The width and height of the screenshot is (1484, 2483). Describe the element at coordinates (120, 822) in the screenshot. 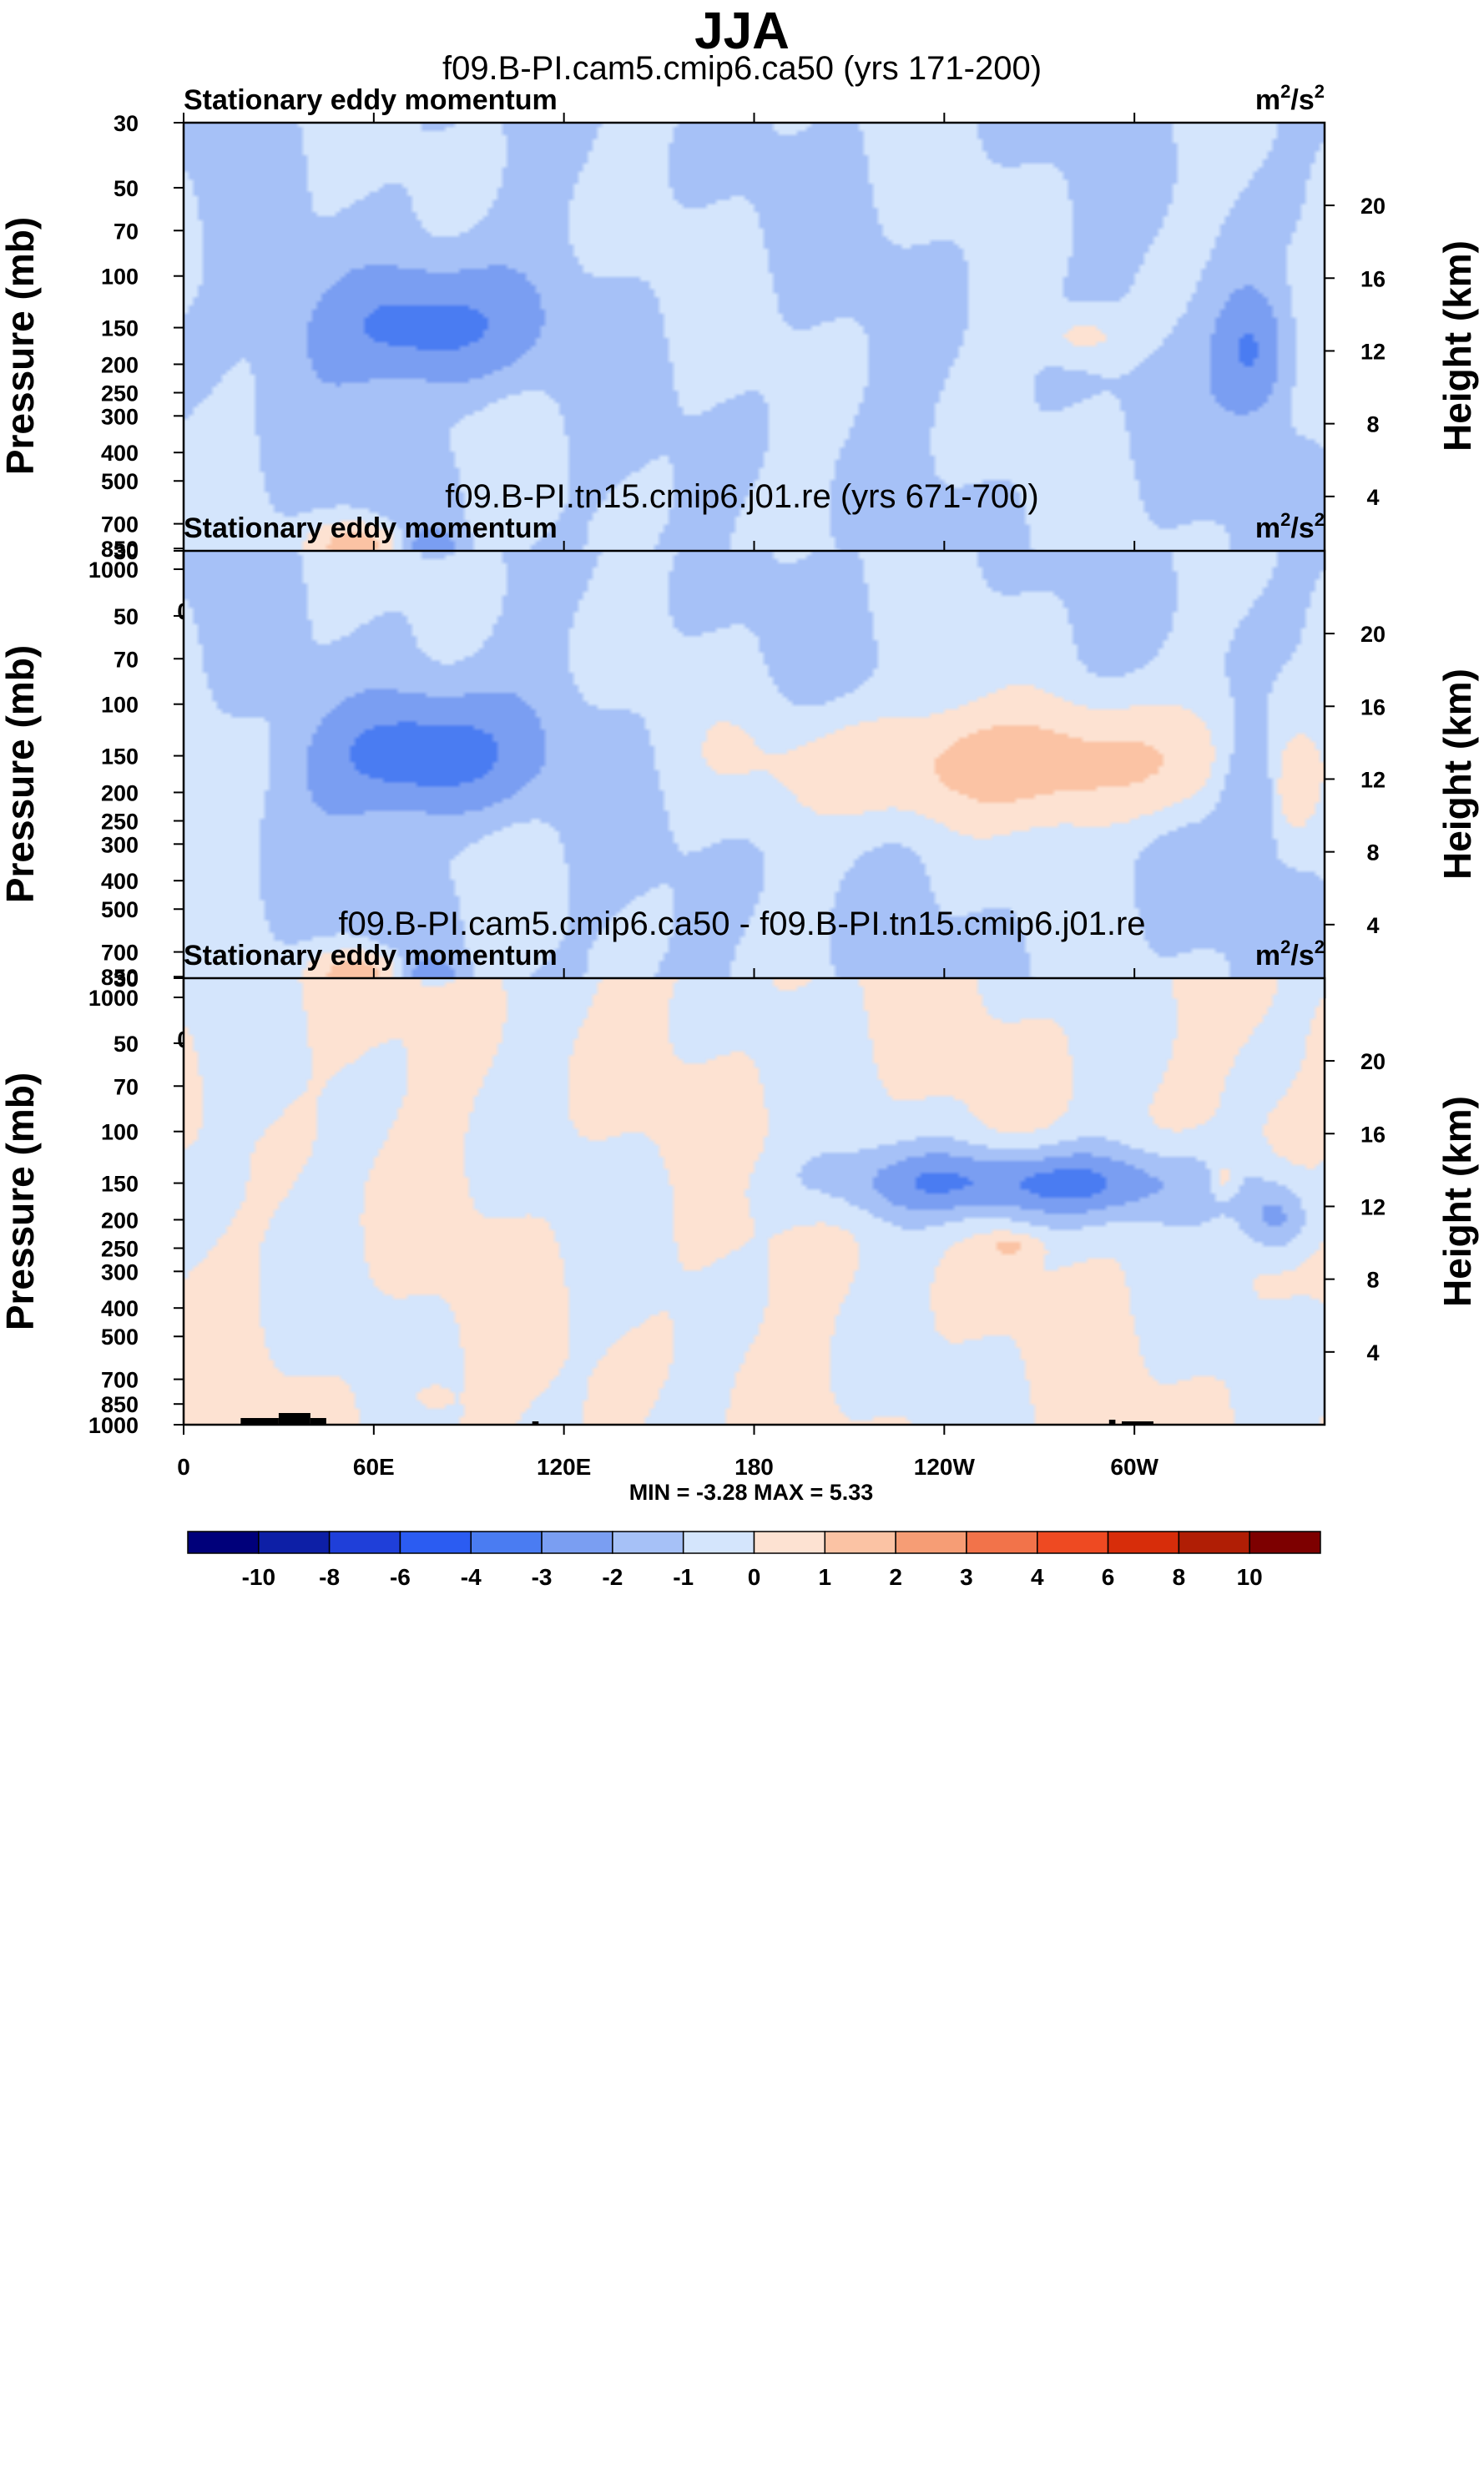

I see `y-tick-label: 250` at that location.